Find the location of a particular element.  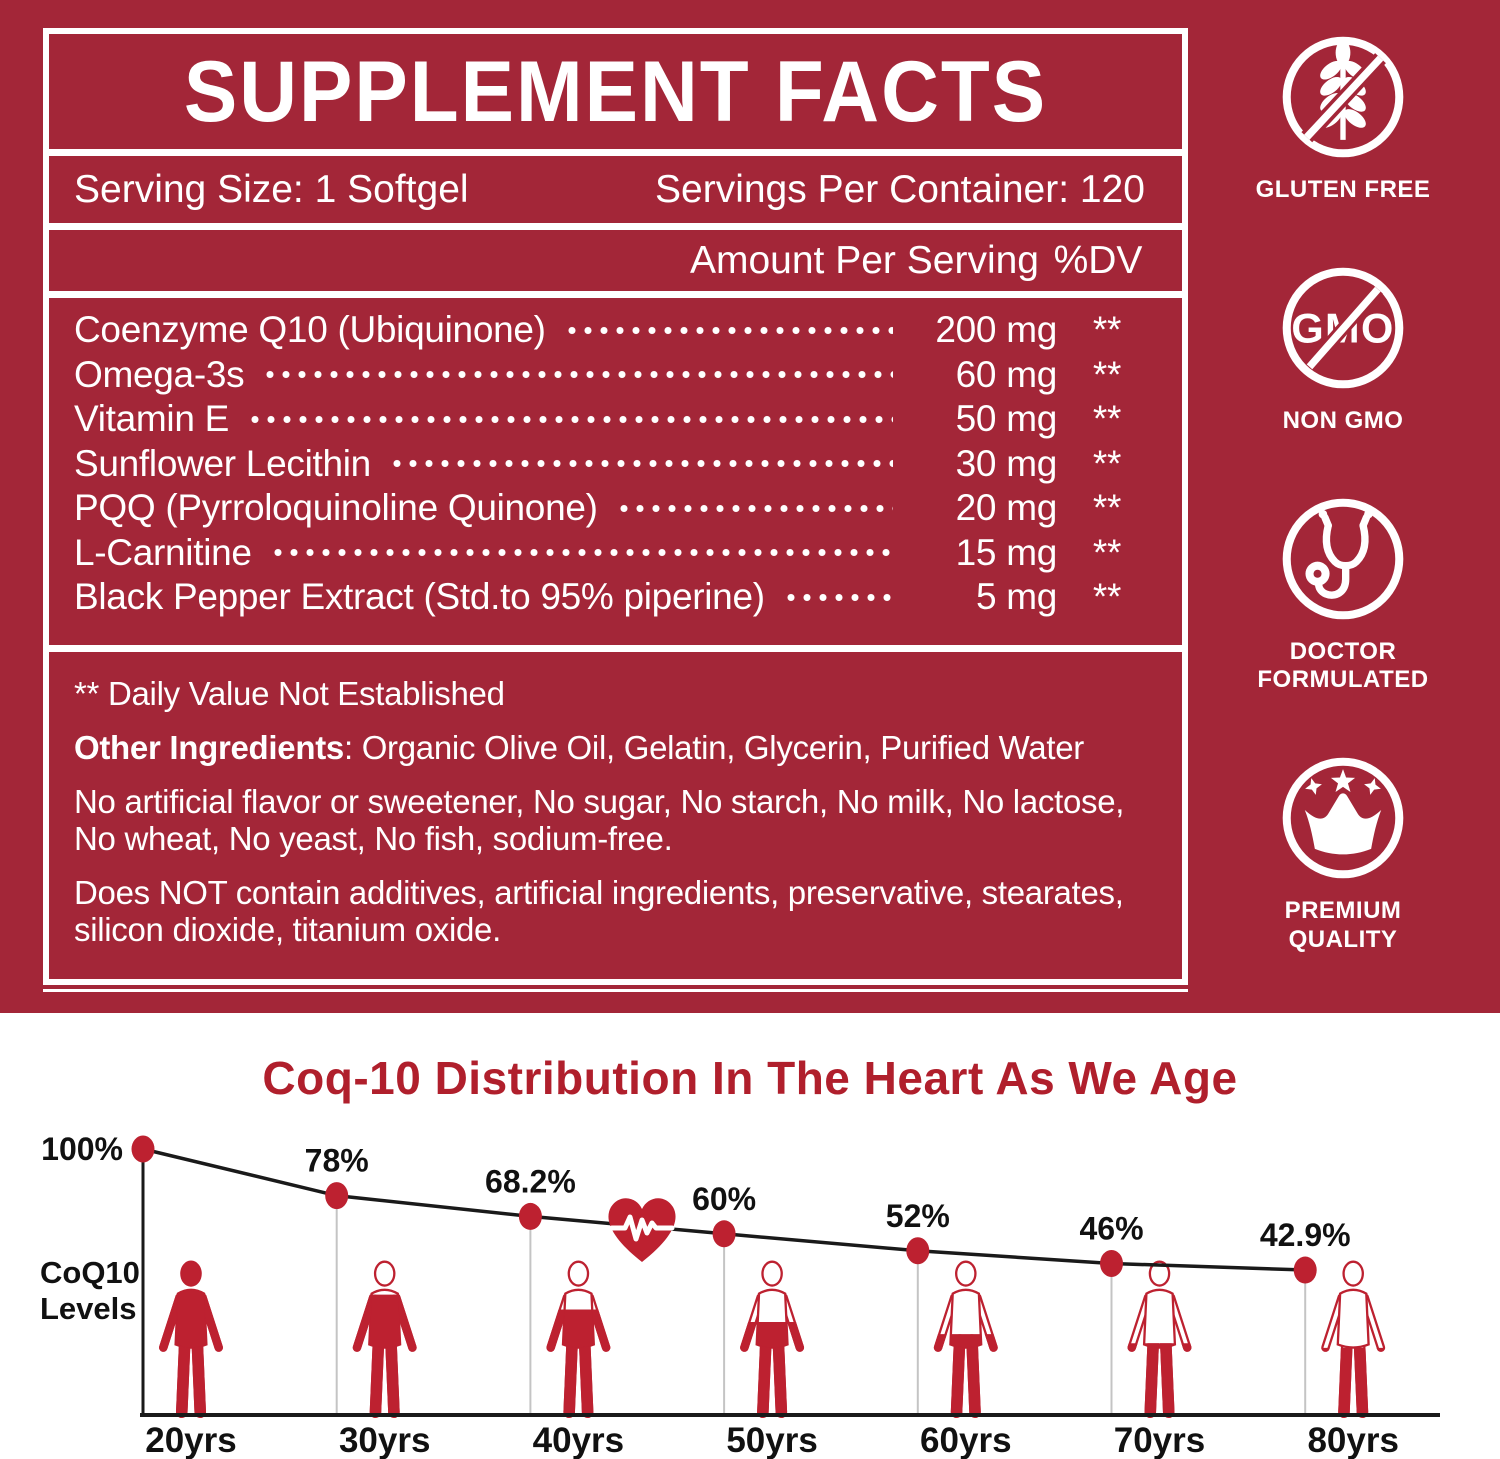

age-label: 80yrs is located at coordinates (1352, 1440).